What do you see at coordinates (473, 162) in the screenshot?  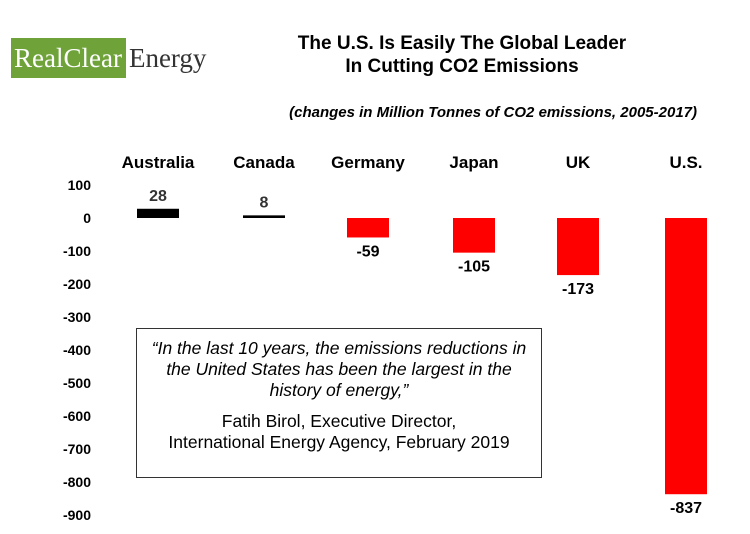 I see `category-label: Japan` at bounding box center [473, 162].